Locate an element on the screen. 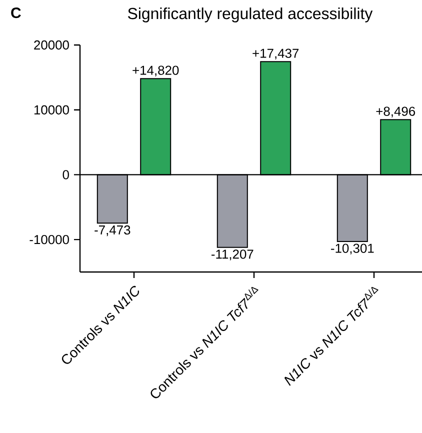 This screenshot has height=433, width=422. data-label: -11,207 is located at coordinates (233, 255).